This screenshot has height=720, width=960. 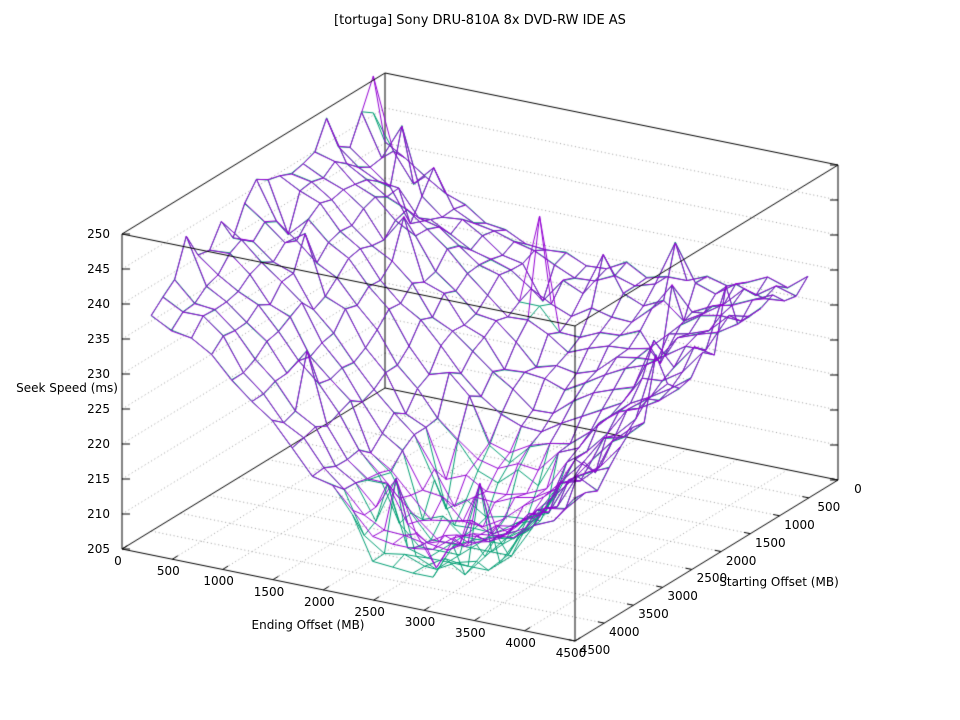 What do you see at coordinates (118, 561) in the screenshot?
I see `x-tick-label: 0` at bounding box center [118, 561].